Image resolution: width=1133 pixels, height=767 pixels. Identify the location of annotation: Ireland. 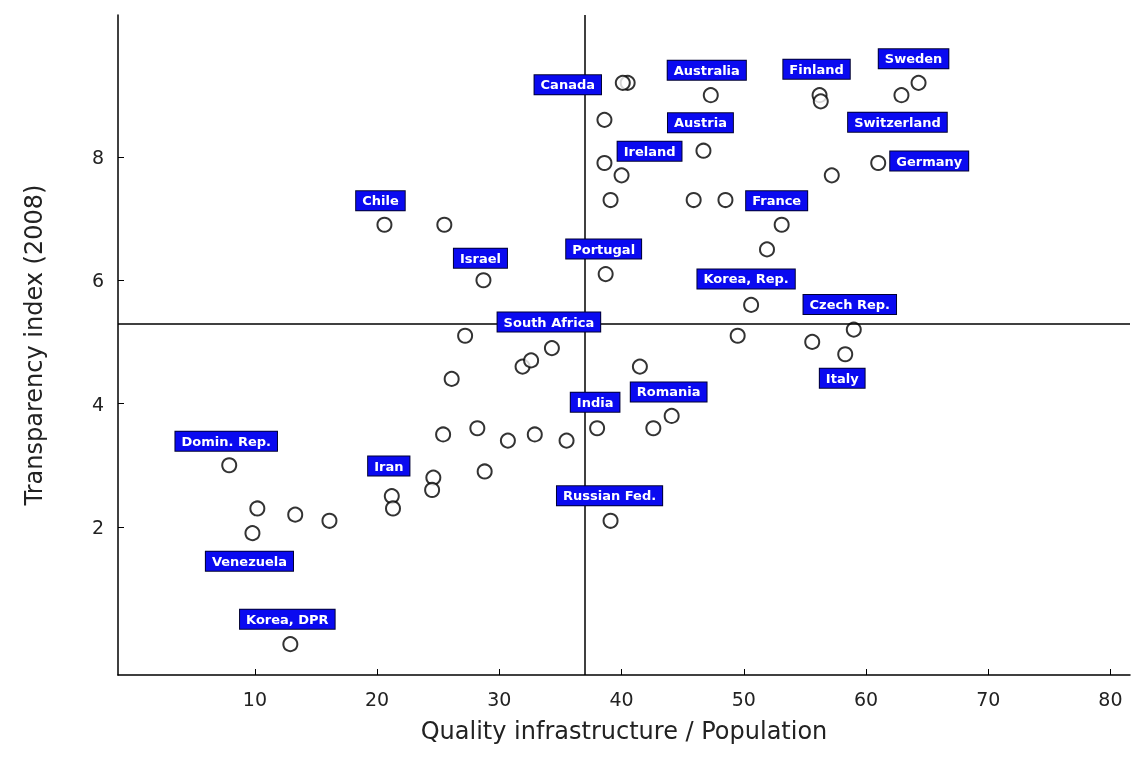
(649, 151).